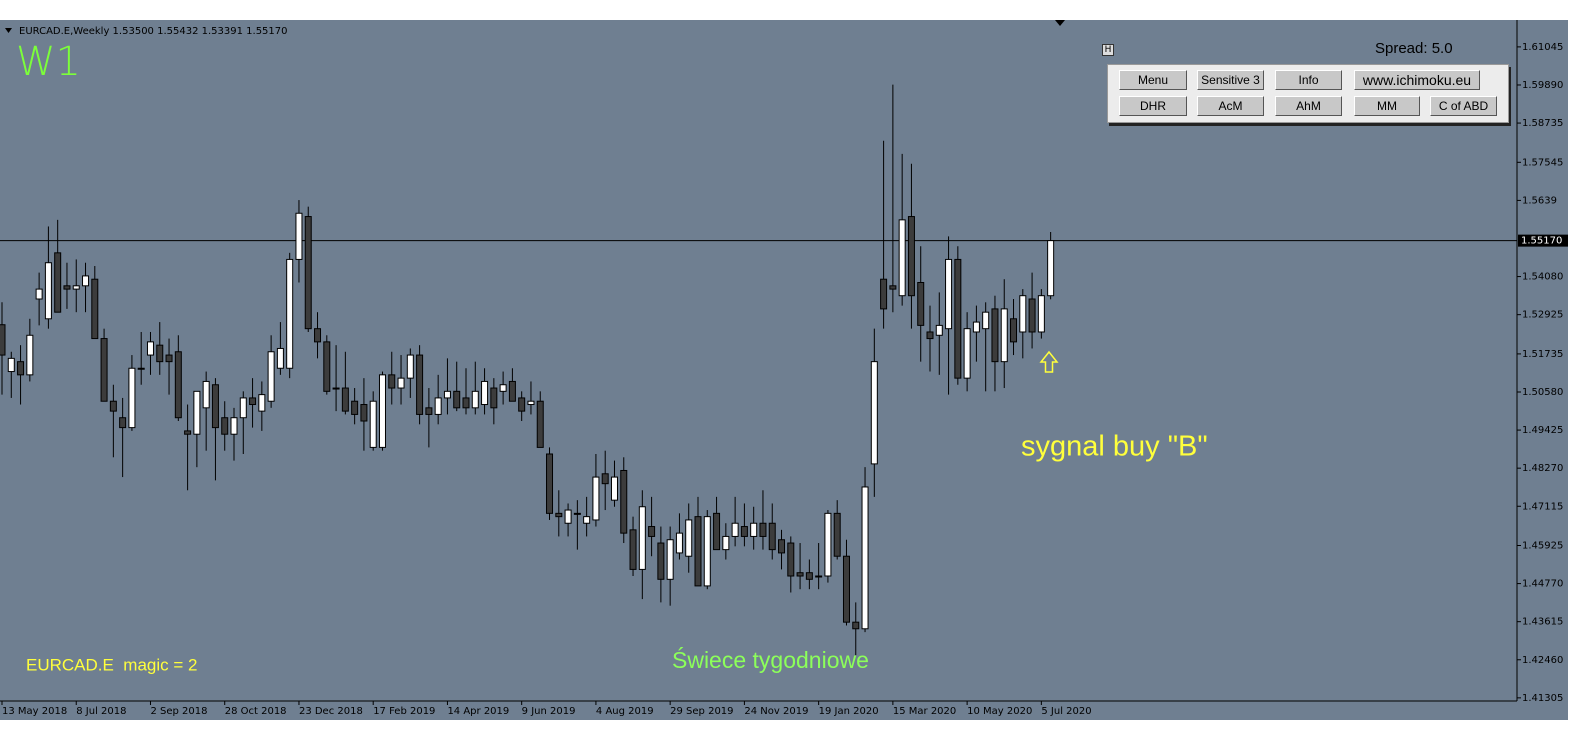 The image size is (1588, 730). What do you see at coordinates (1542, 354) in the screenshot?
I see `y-tick-label: 1.51735` at bounding box center [1542, 354].